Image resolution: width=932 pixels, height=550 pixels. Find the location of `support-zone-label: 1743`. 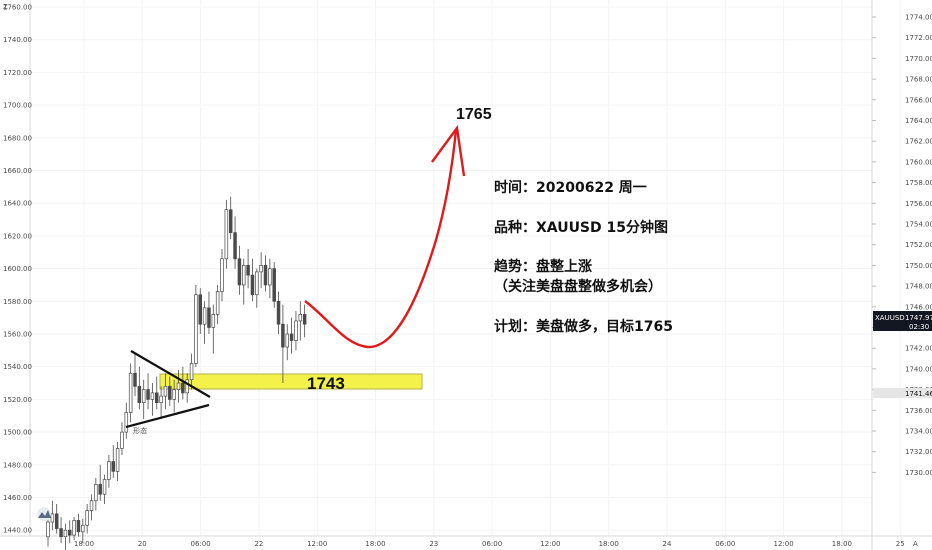

support-zone-label: 1743 is located at coordinates (326, 383).